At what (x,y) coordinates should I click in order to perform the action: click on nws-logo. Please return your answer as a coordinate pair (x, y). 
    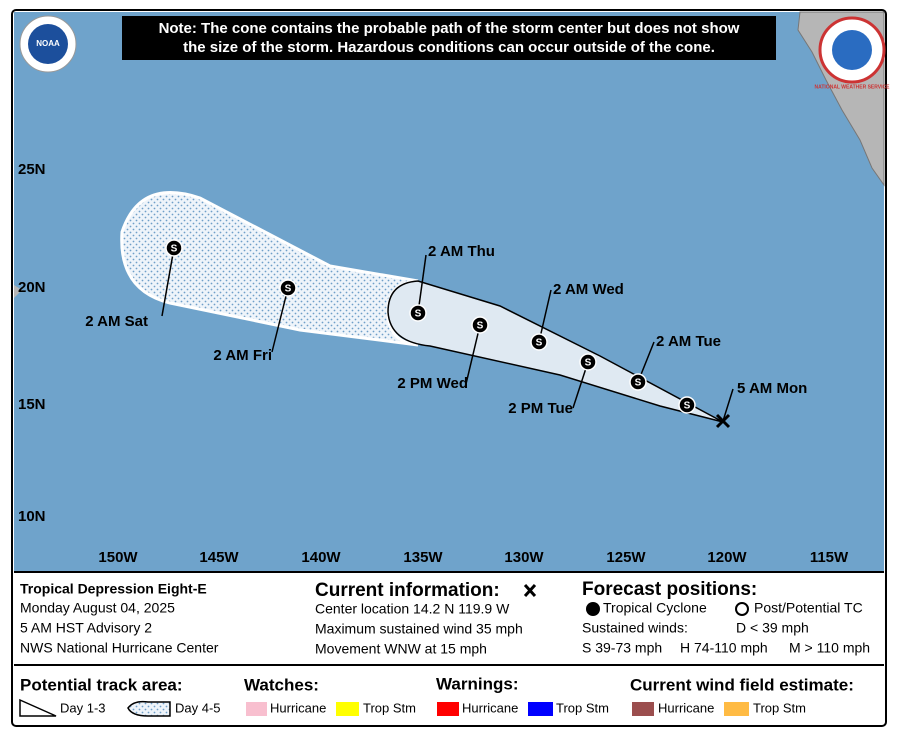
    Looking at the image, I should click on (852, 50).